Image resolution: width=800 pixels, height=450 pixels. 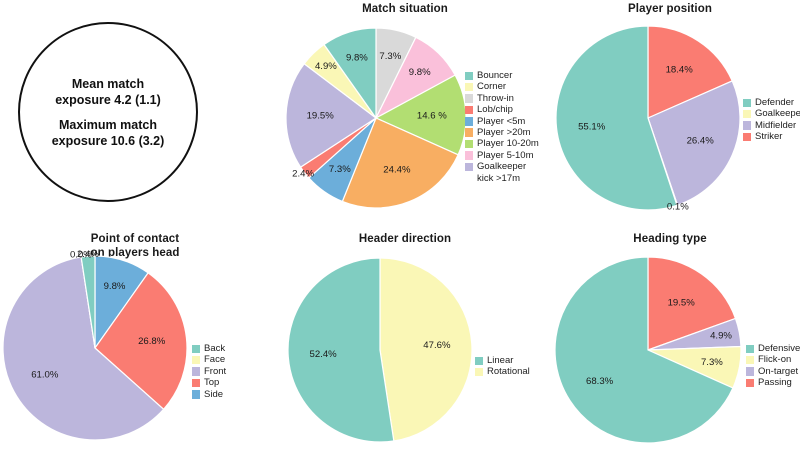 I want to click on legend-item-label: Front, so click(x=215, y=371).